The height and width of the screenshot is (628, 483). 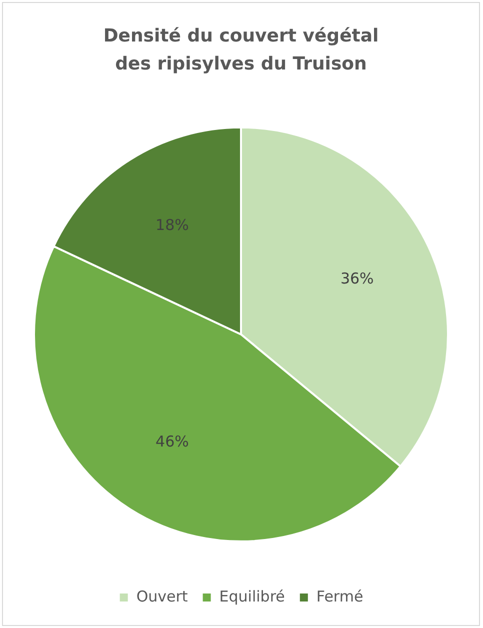 I want to click on data-label: 18%, so click(x=172, y=225).